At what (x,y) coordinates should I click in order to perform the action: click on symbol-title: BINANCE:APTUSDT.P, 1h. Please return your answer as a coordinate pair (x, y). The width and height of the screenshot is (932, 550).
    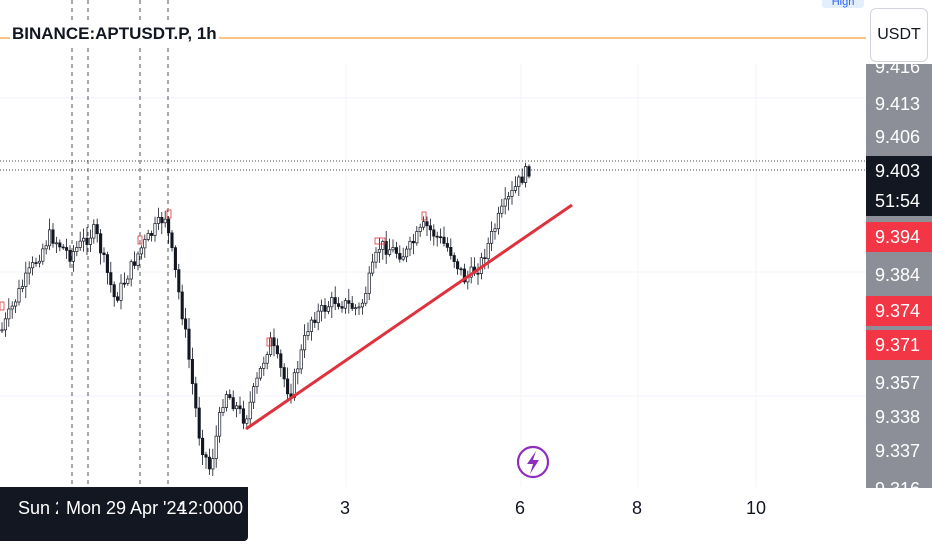
    Looking at the image, I should click on (114, 34).